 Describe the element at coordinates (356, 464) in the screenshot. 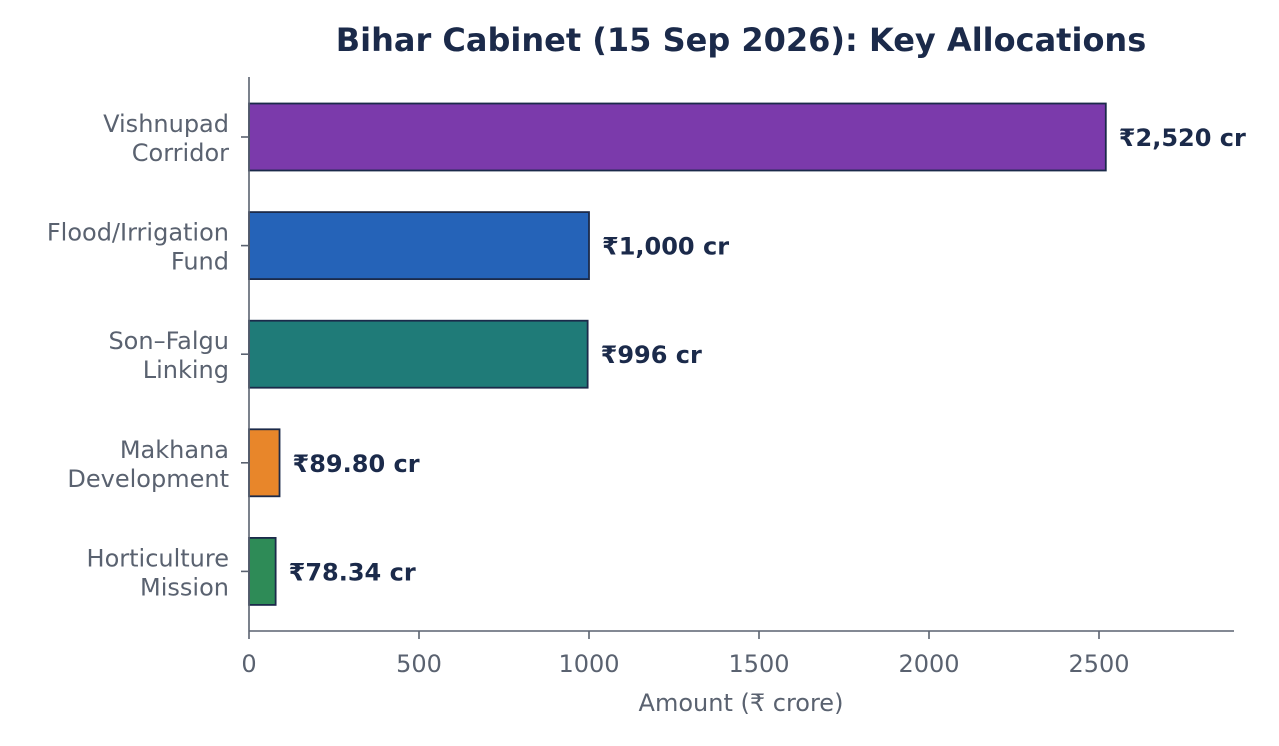

I see `data-label-makhana-development: ₹89.80 cr` at that location.